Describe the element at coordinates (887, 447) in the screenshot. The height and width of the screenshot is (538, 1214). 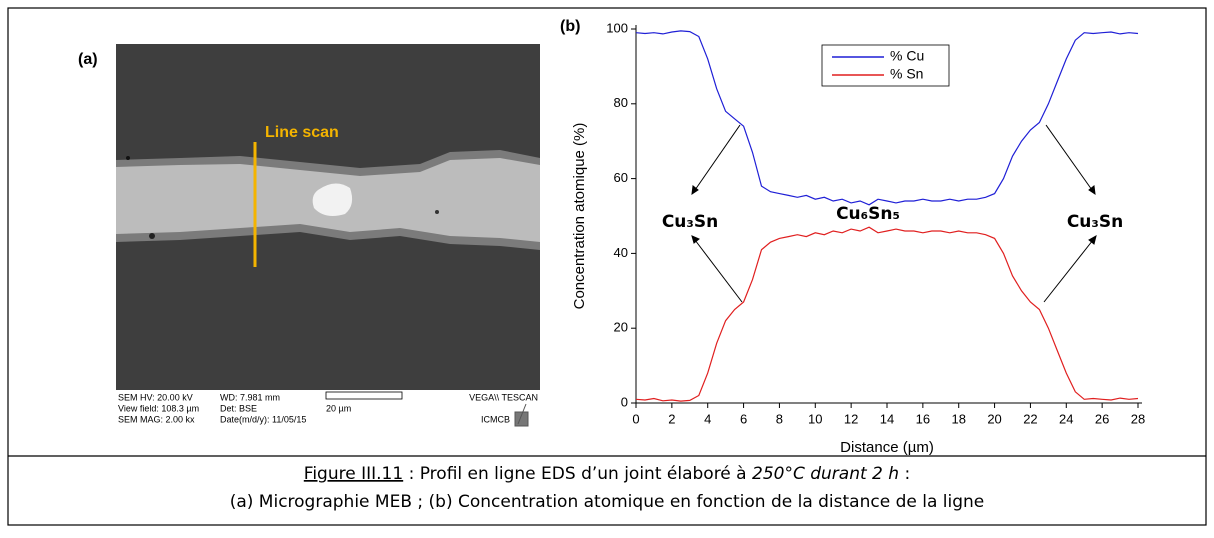
I see `x-axis-label: Distance (µm)` at that location.